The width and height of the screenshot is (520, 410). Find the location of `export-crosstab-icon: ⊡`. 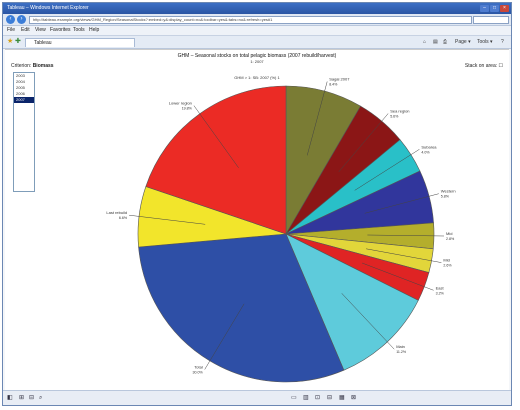

export-crosstab-icon: ⊡ is located at coordinates (318, 398).